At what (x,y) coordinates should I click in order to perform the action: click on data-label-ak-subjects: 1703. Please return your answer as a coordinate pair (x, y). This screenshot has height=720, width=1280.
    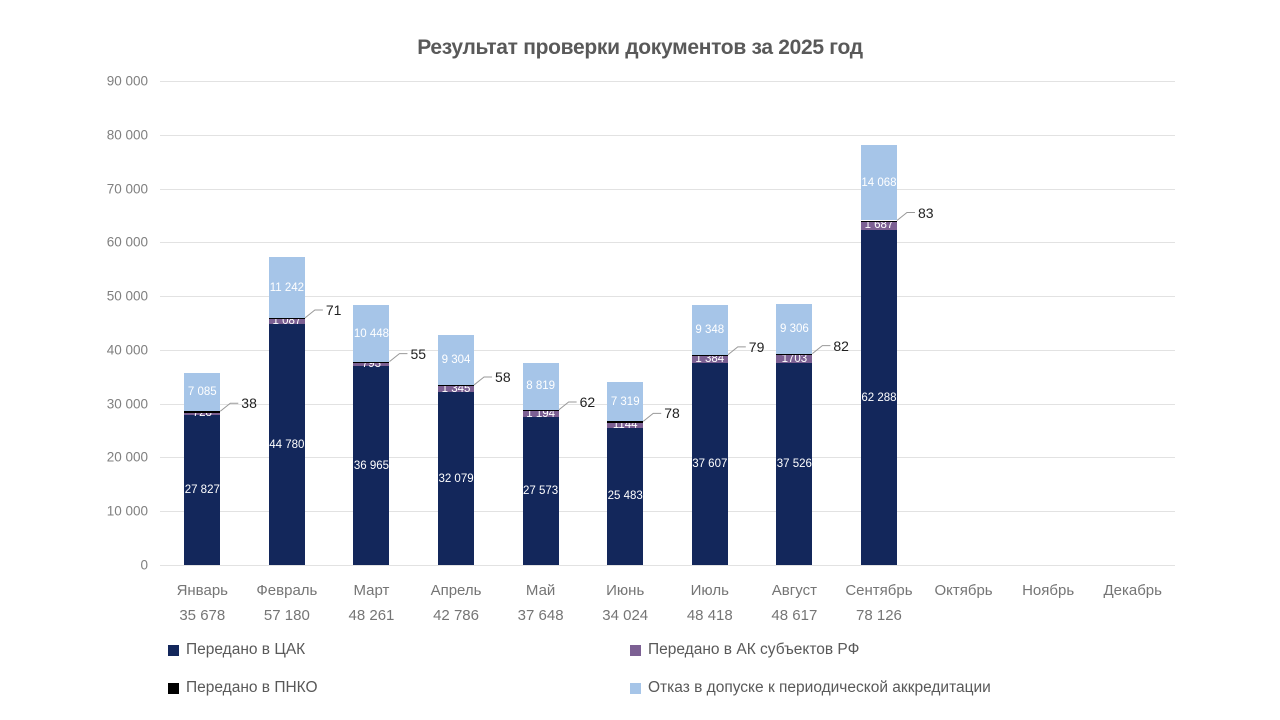
    Looking at the image, I should click on (794, 358).